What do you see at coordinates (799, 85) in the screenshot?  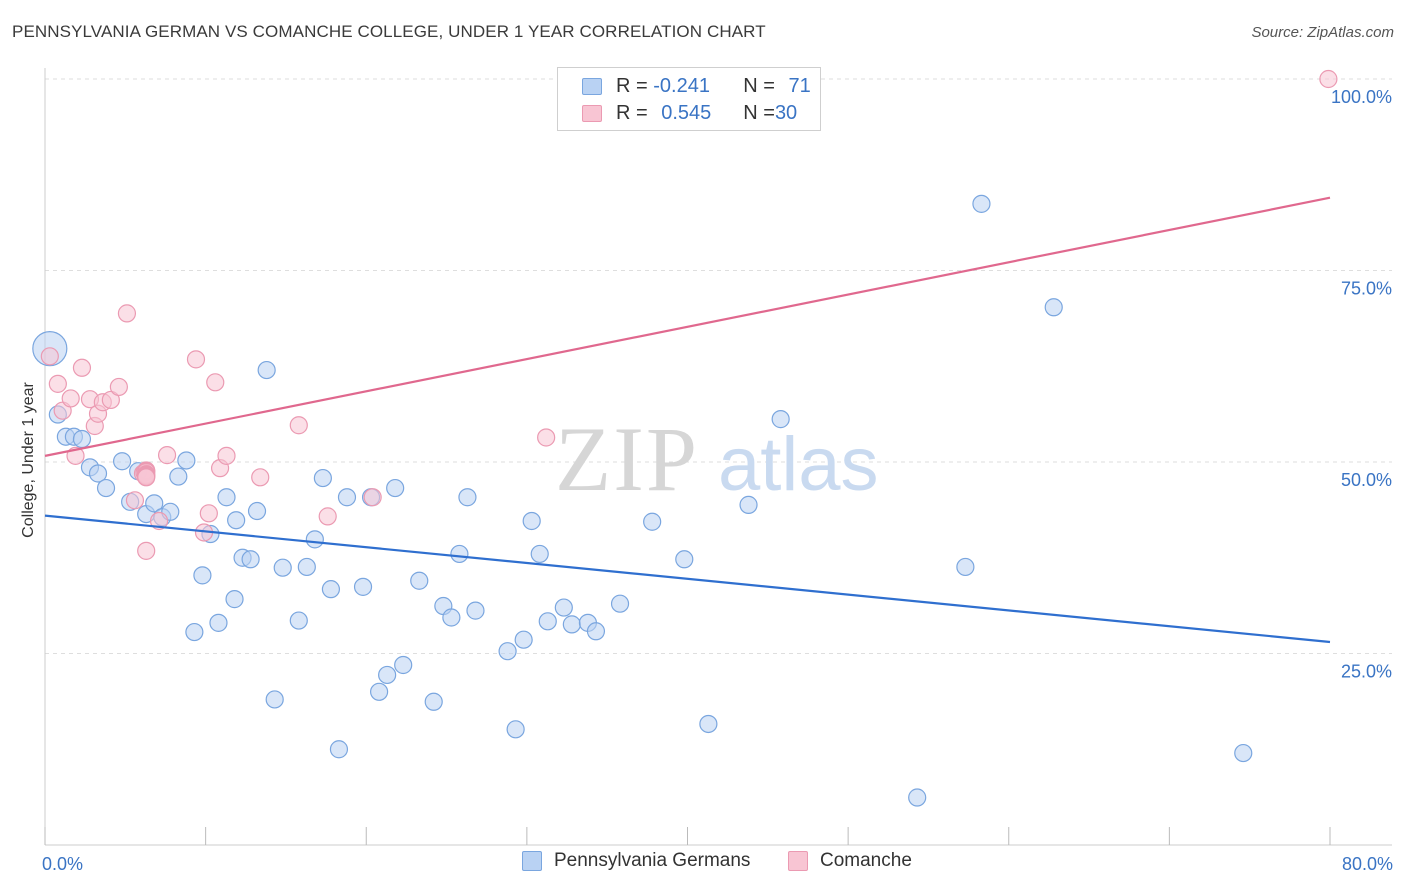 I see `legend-n-value: 71` at bounding box center [799, 85].